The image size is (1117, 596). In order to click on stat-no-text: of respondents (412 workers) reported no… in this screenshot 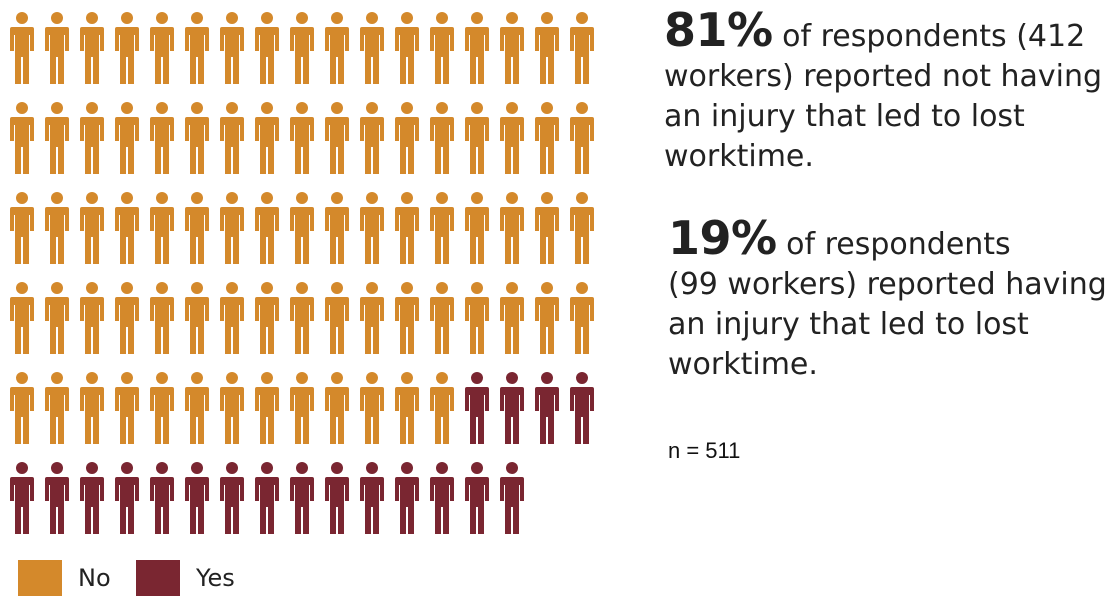, I will do `click(883, 96)`.